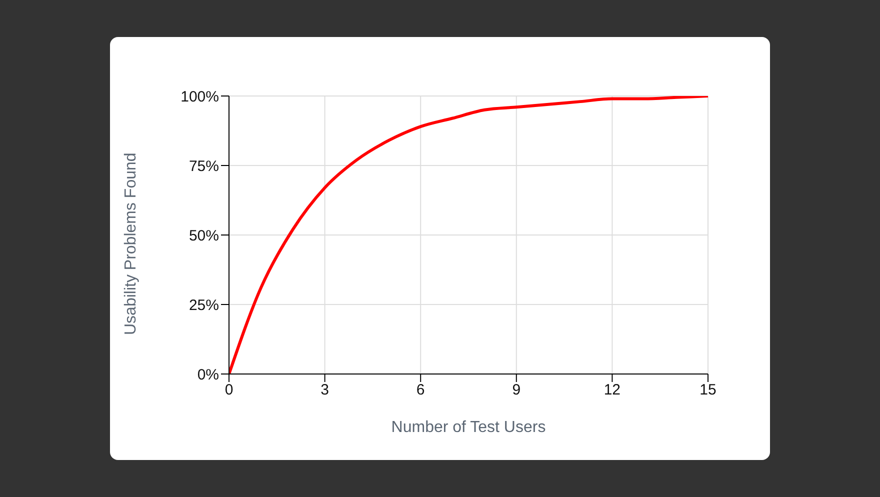  I want to click on y-tick-label: 50%, so click(203, 235).